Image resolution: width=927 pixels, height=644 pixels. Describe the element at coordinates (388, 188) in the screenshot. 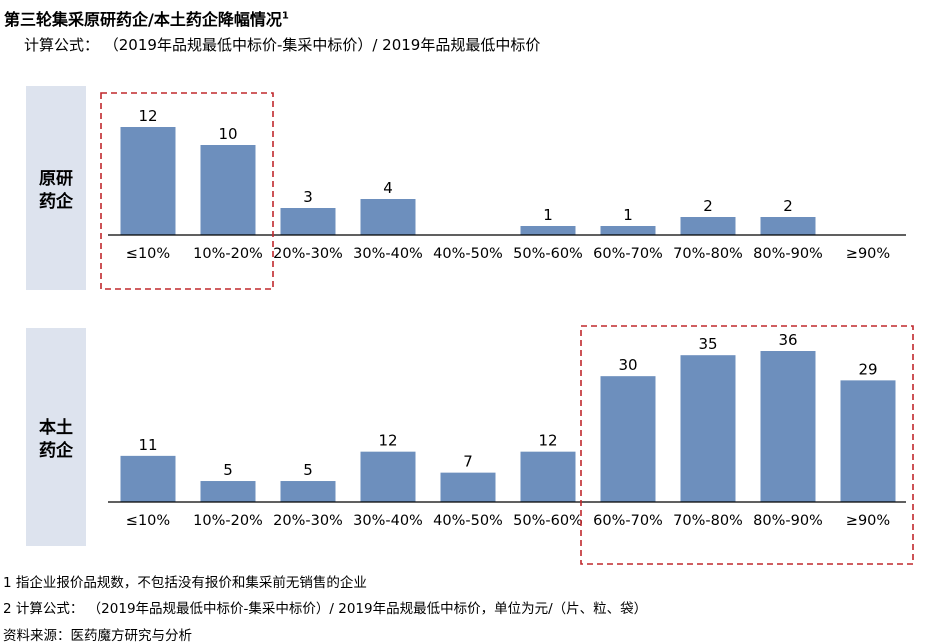

I see `data-label: 4` at that location.